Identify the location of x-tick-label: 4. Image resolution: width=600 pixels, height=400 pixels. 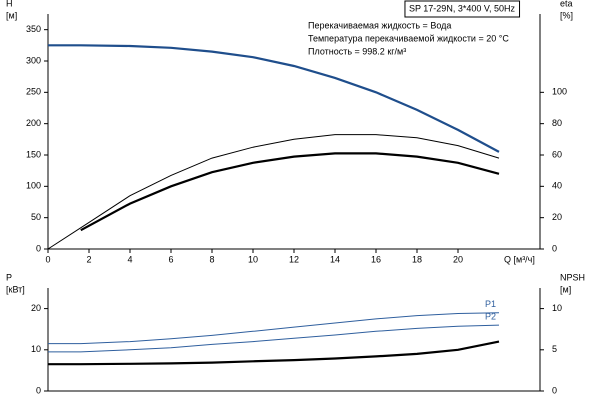
(129, 259).